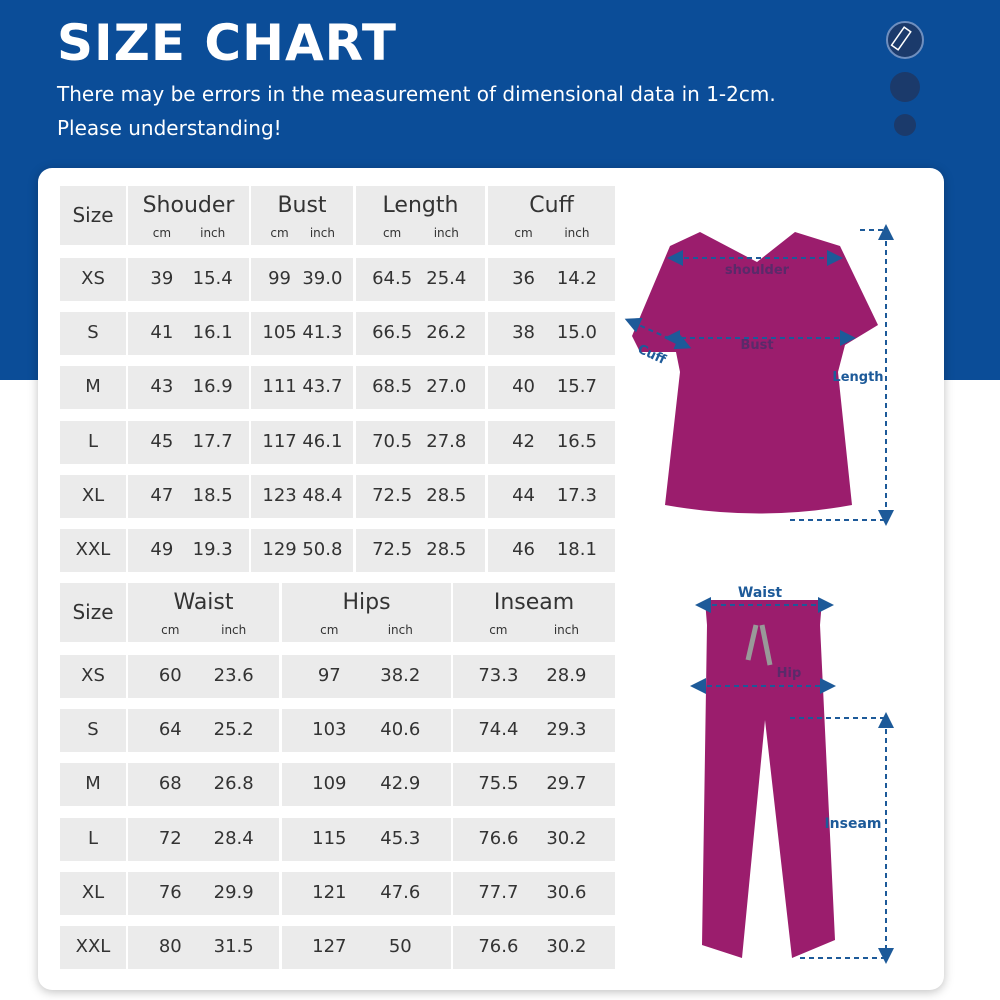 The height and width of the screenshot is (1000, 1000). What do you see at coordinates (759, 645) in the screenshot?
I see `drawstring` at bounding box center [759, 645].